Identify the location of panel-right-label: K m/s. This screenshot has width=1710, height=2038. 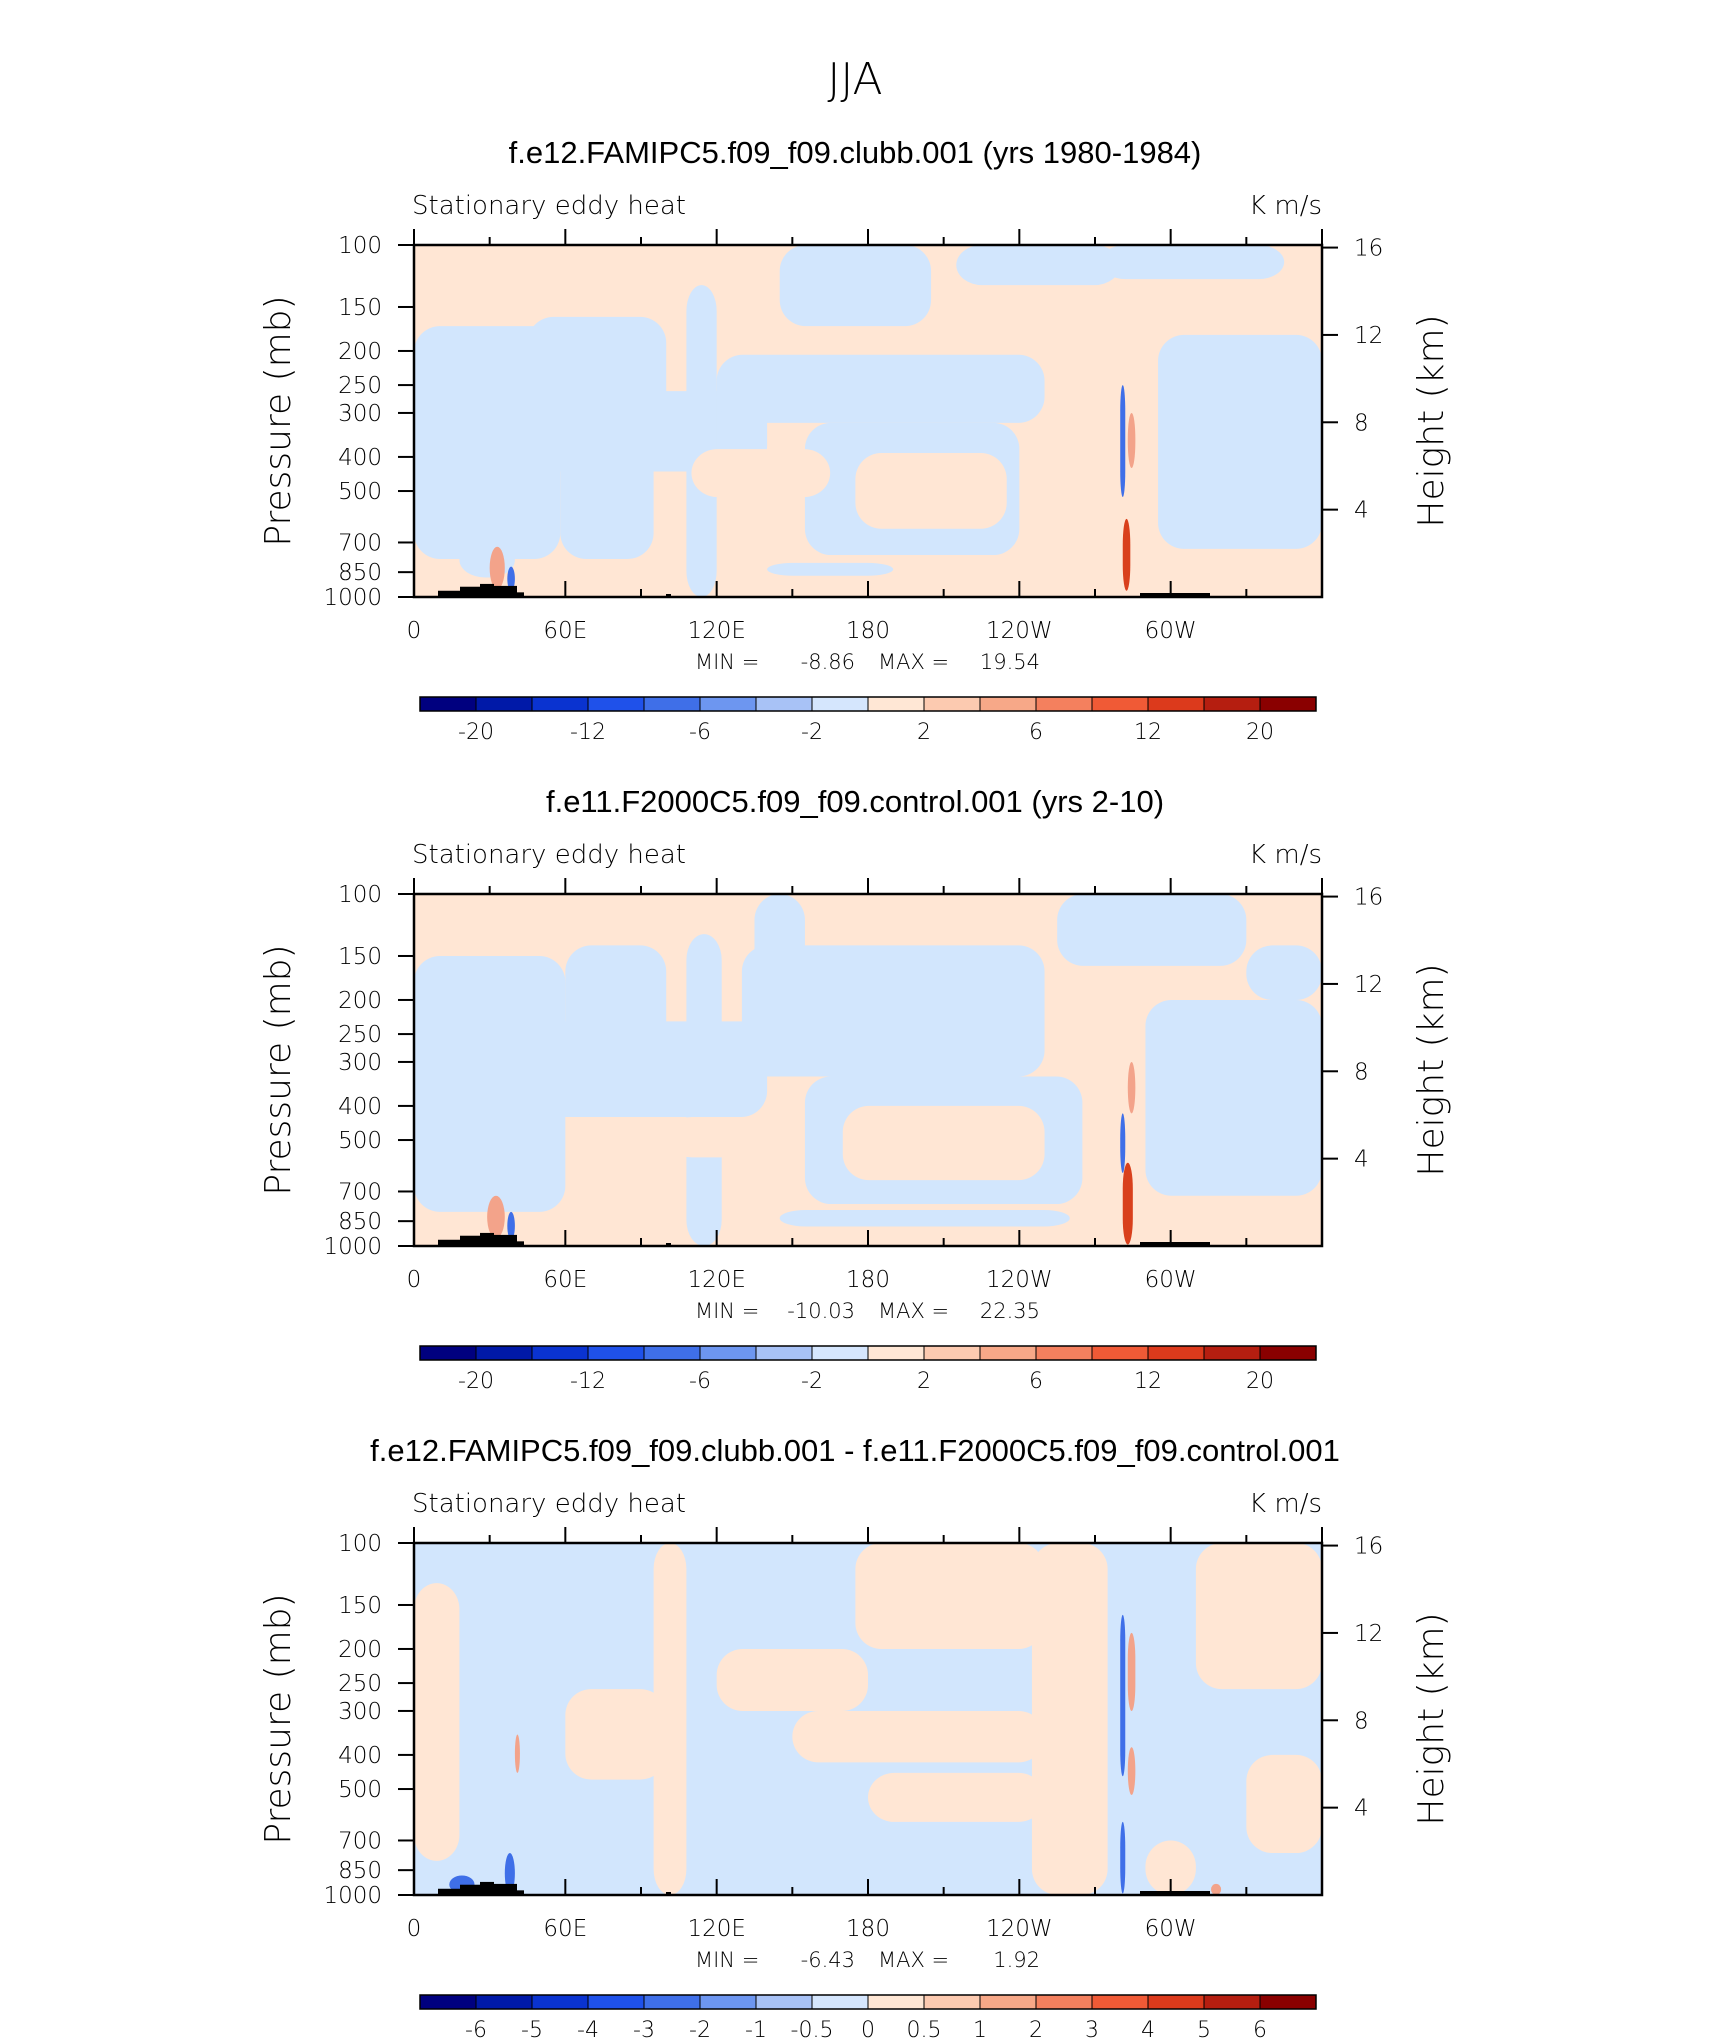
(1285, 206).